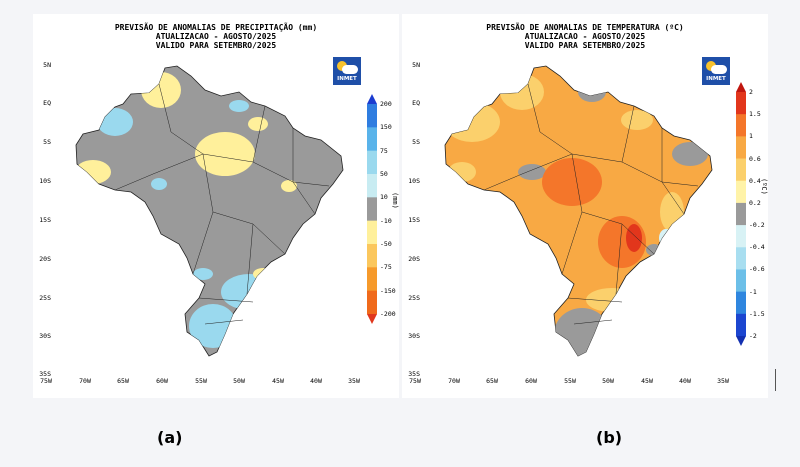 This screenshot has height=467, width=800. Describe the element at coordinates (395, 200) in the screenshot. I see `colorbar-unit: (mm)` at that location.